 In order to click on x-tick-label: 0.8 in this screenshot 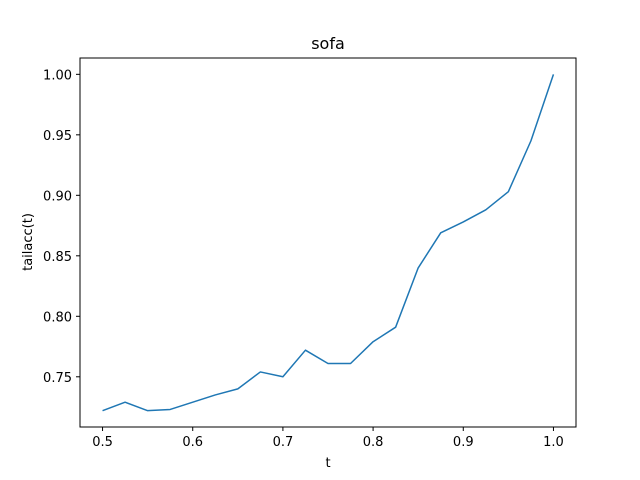, I will do `click(373, 442)`.